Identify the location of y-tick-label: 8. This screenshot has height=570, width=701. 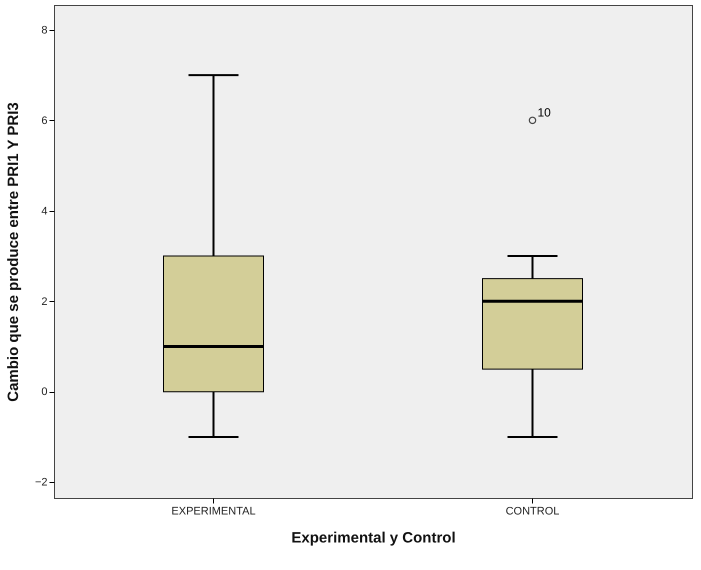
(44, 30).